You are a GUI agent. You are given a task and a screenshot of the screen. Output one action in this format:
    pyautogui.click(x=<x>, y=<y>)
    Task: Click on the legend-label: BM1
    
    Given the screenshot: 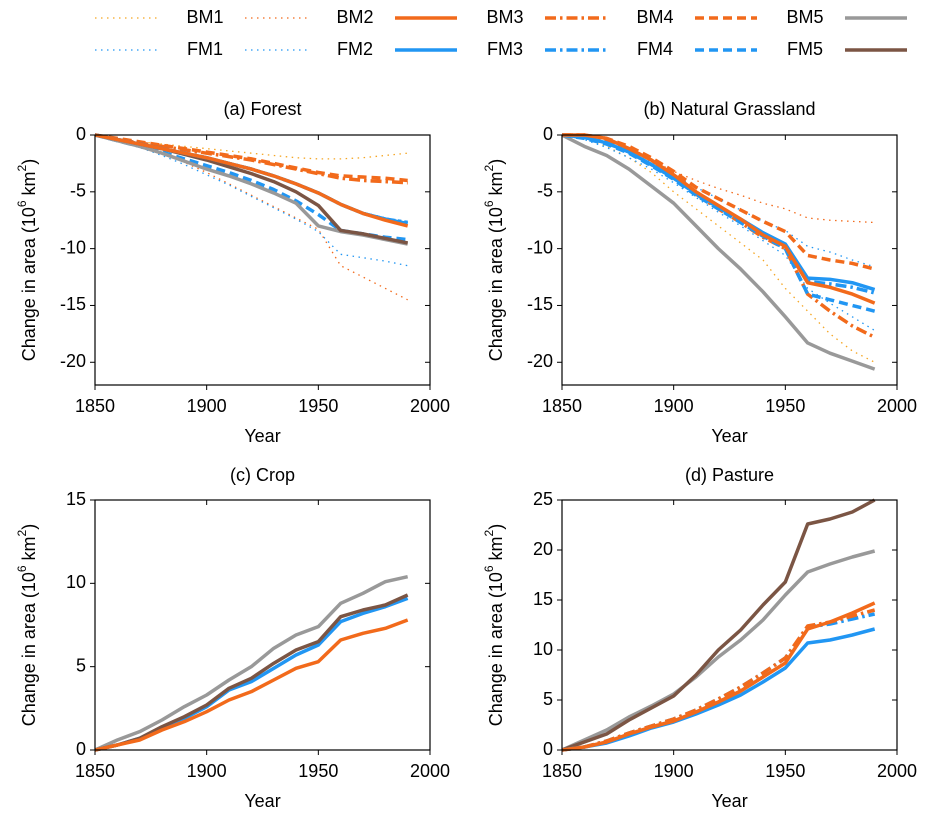 What is the action you would take?
    pyautogui.click(x=204, y=17)
    